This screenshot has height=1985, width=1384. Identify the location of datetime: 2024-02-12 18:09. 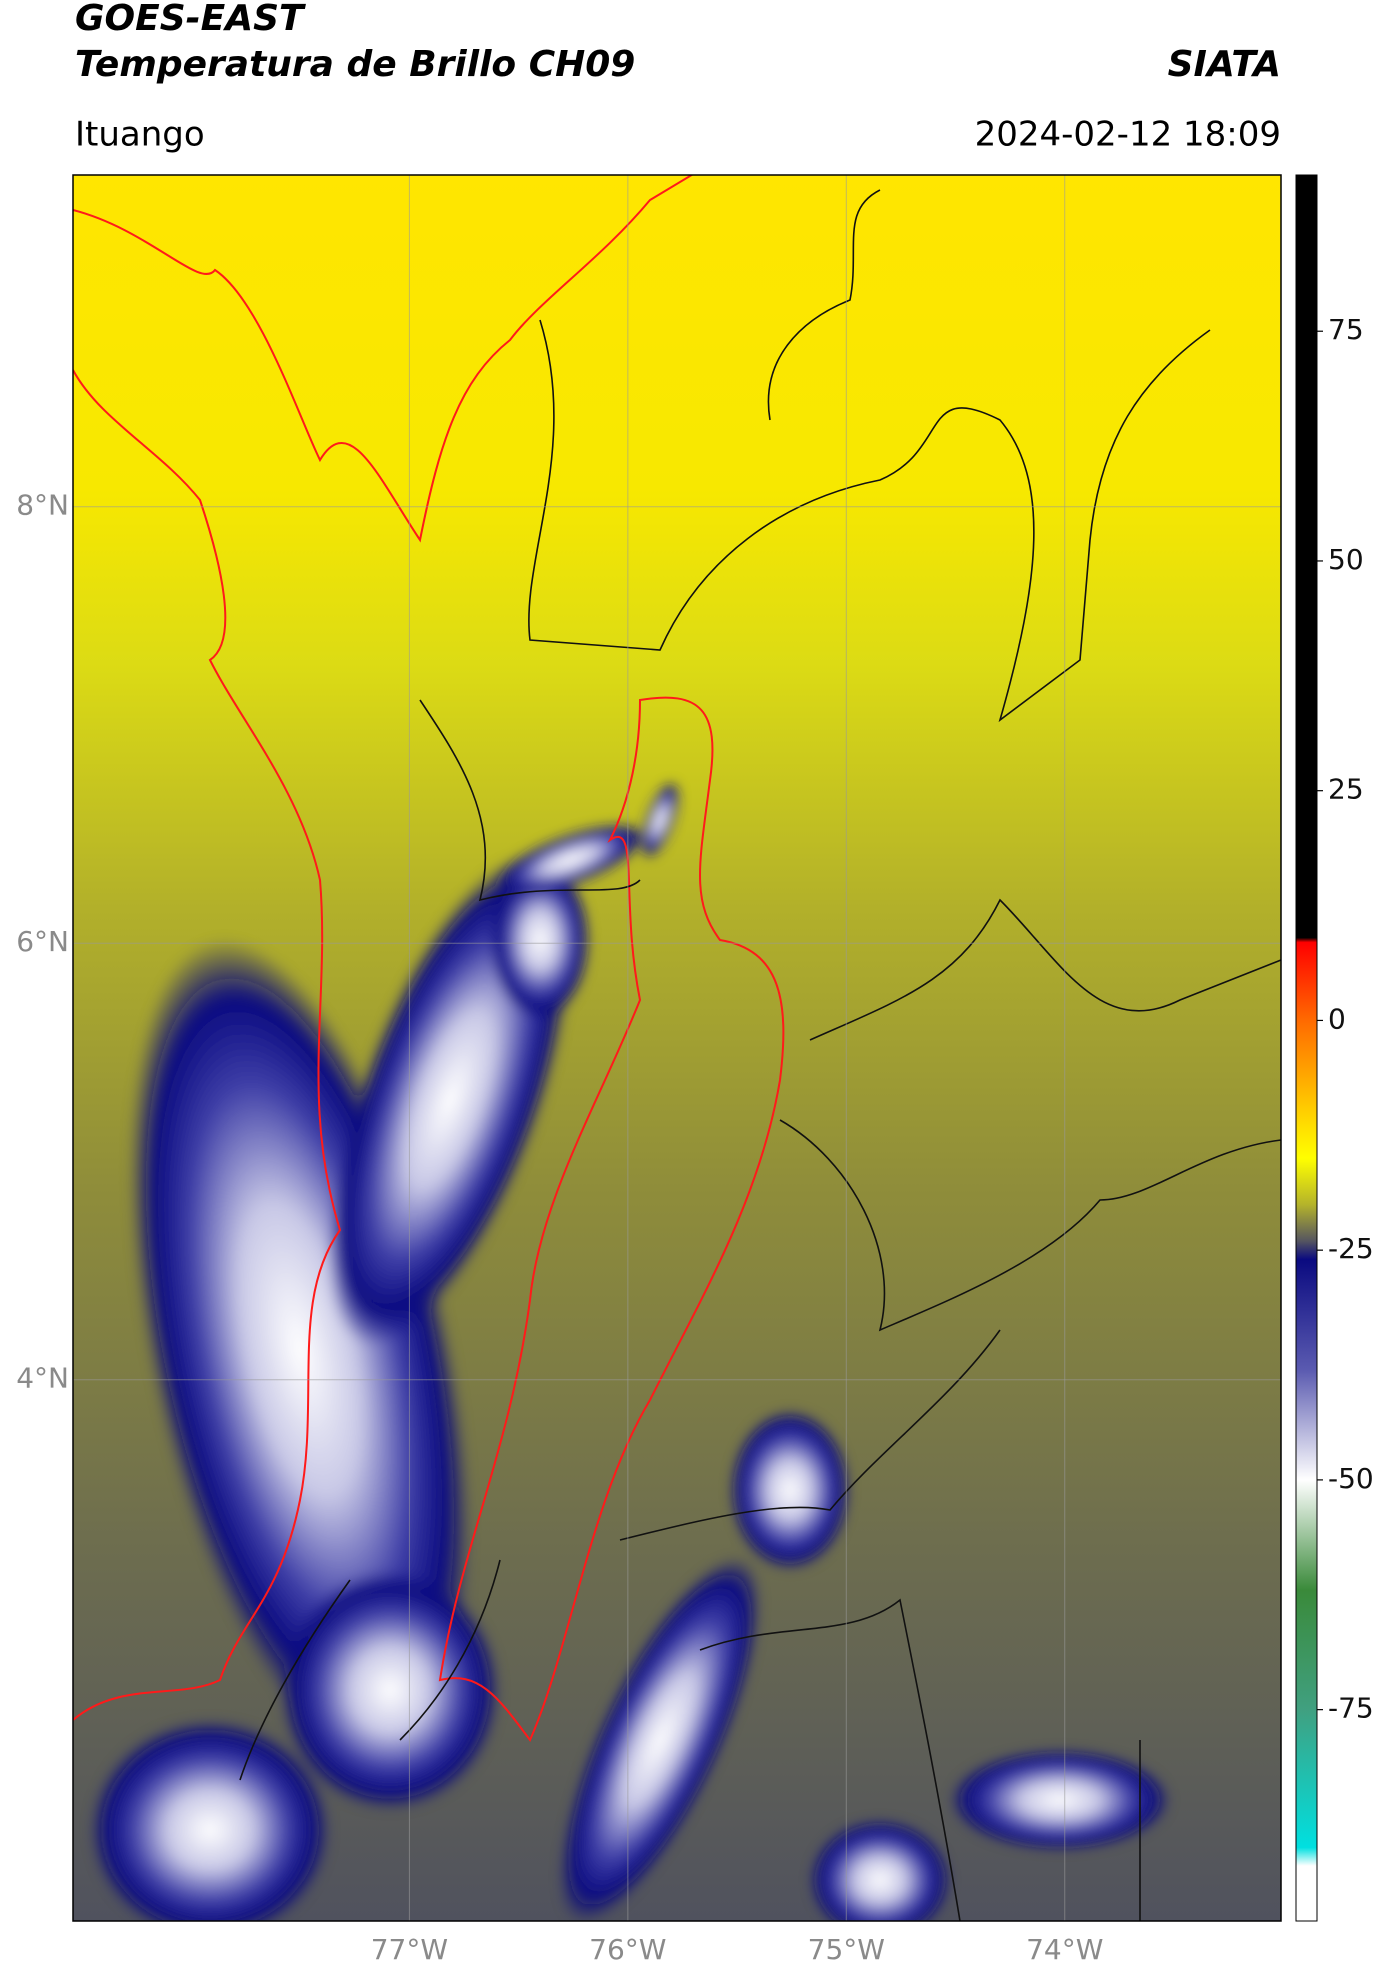
(1128, 135).